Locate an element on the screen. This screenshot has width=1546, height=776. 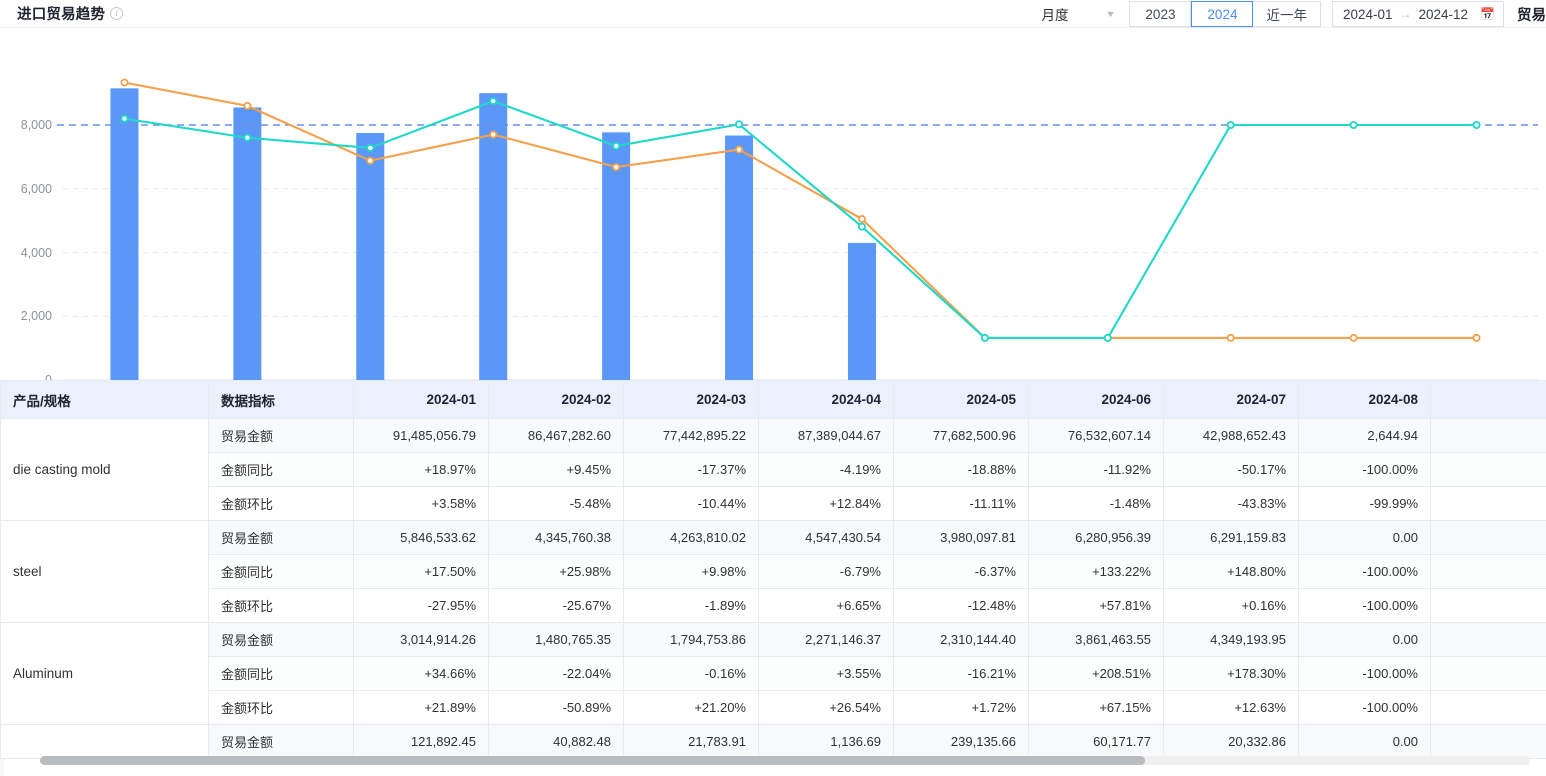
table-value-cell: -25.67% is located at coordinates (556, 605).